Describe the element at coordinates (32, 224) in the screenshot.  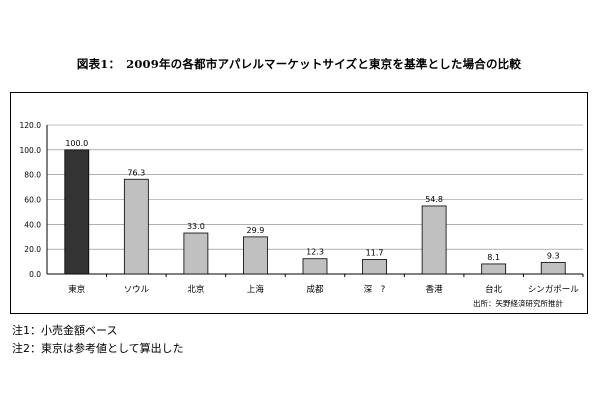
I see `y-tick-label: 40.0` at that location.